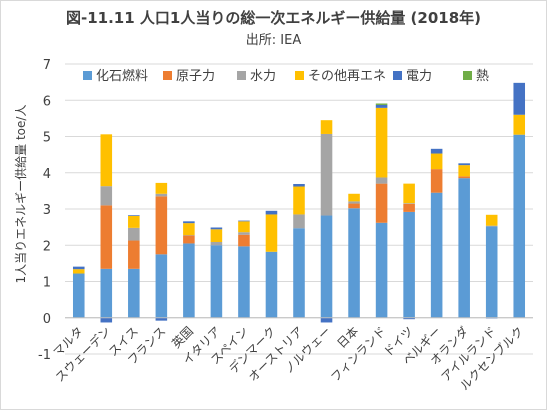 This screenshot has height=410, width=547. I want to click on y-tick-label: 5, so click(47, 138).